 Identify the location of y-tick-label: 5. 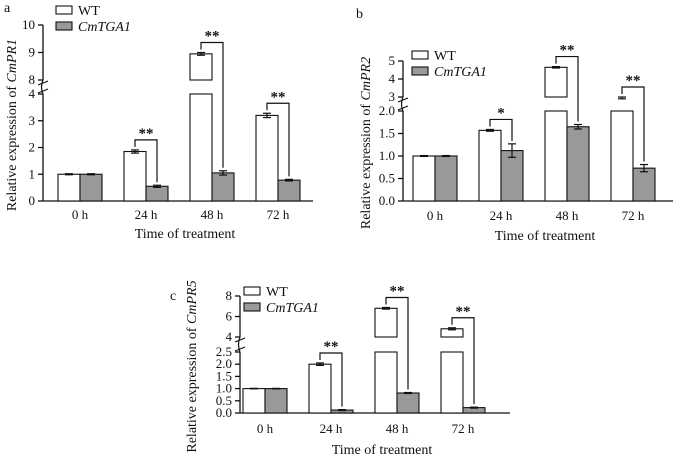
(392, 60).